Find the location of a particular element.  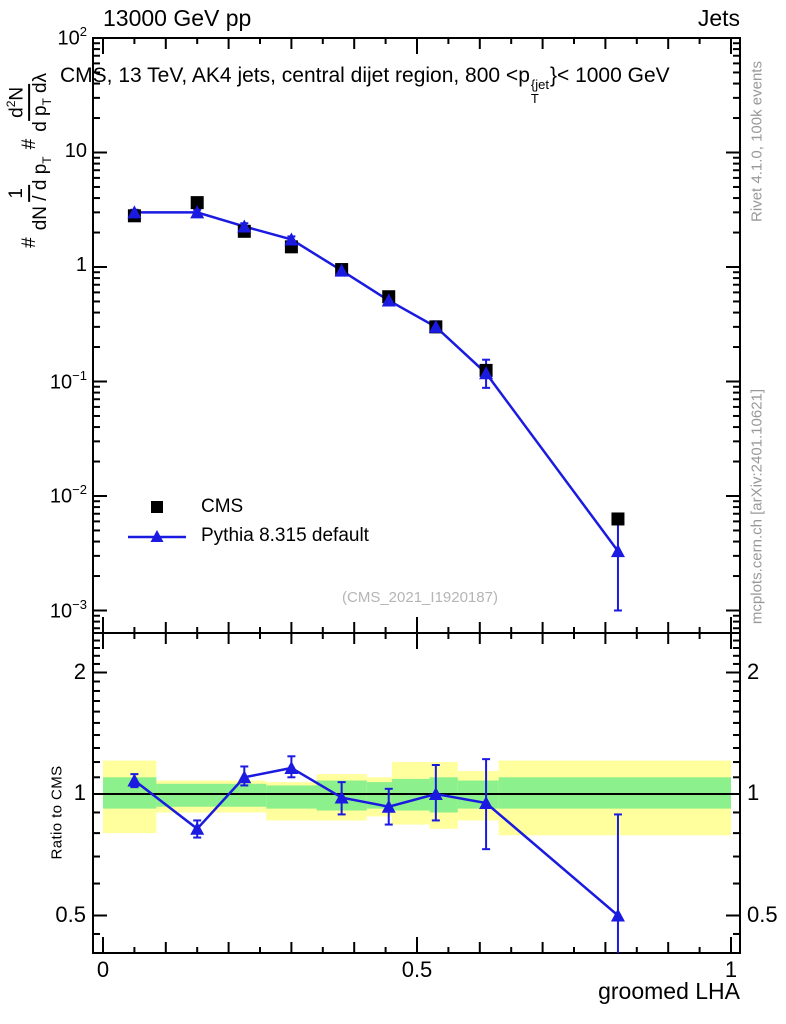

legend-item-cms: CMS is located at coordinates (247, 506).